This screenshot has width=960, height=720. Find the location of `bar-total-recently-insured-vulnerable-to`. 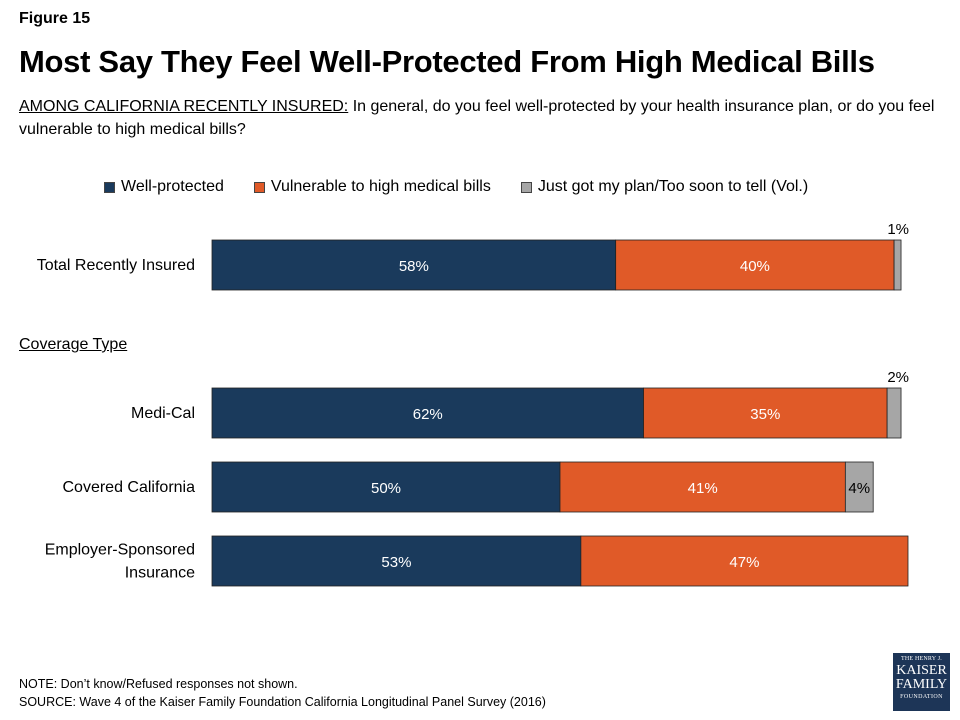

bar-total-recently-insured-vulnerable-to is located at coordinates (755, 265).